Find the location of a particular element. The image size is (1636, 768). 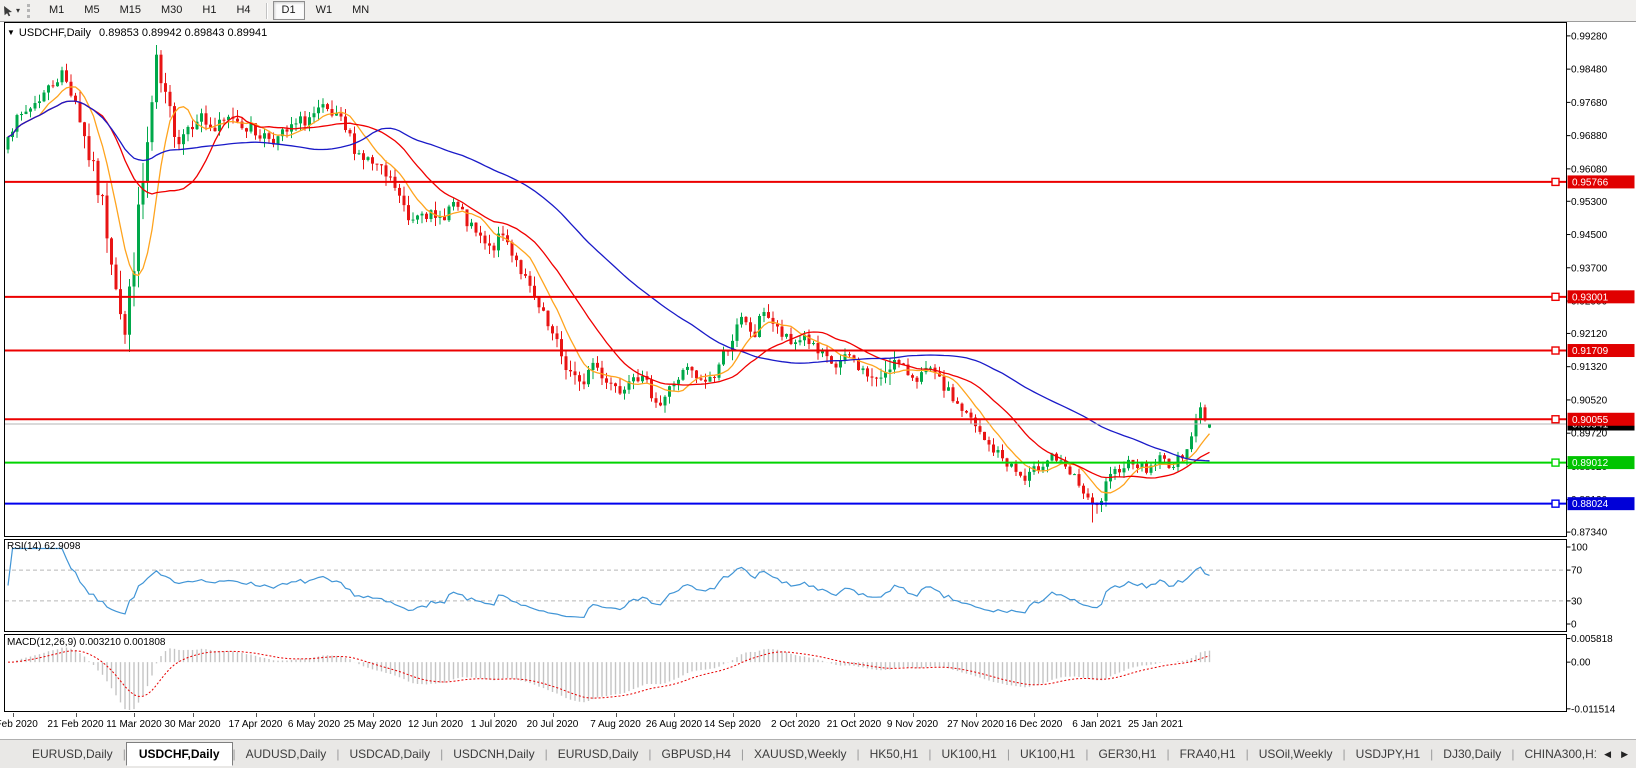

date-label: 12 Jun 2020 is located at coordinates (435, 724).